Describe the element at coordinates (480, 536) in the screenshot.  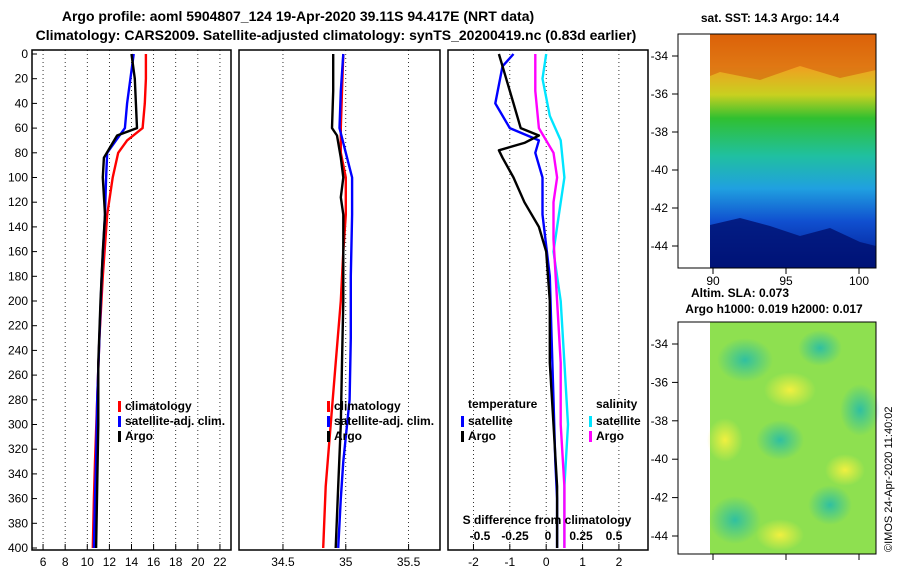
I see `secondary-tick-label: -0.5` at that location.